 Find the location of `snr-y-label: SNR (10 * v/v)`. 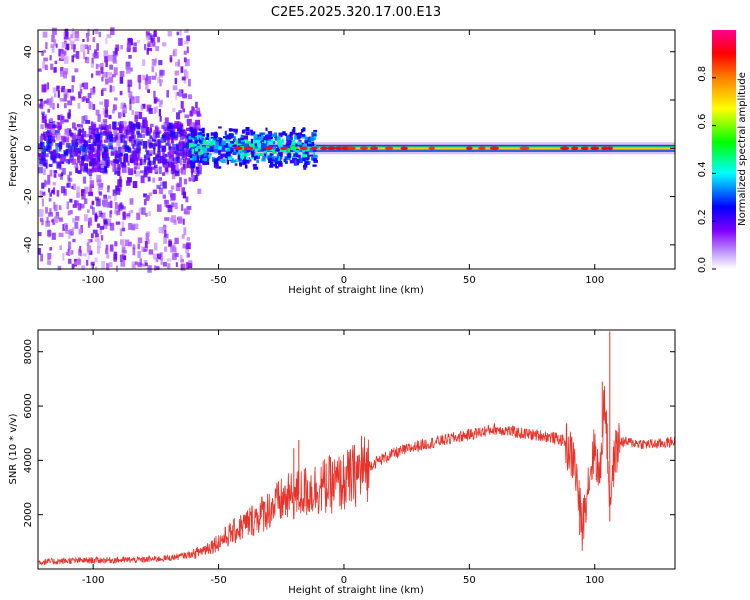

snr-y-label: SNR (10 * v/v) is located at coordinates (13, 448).